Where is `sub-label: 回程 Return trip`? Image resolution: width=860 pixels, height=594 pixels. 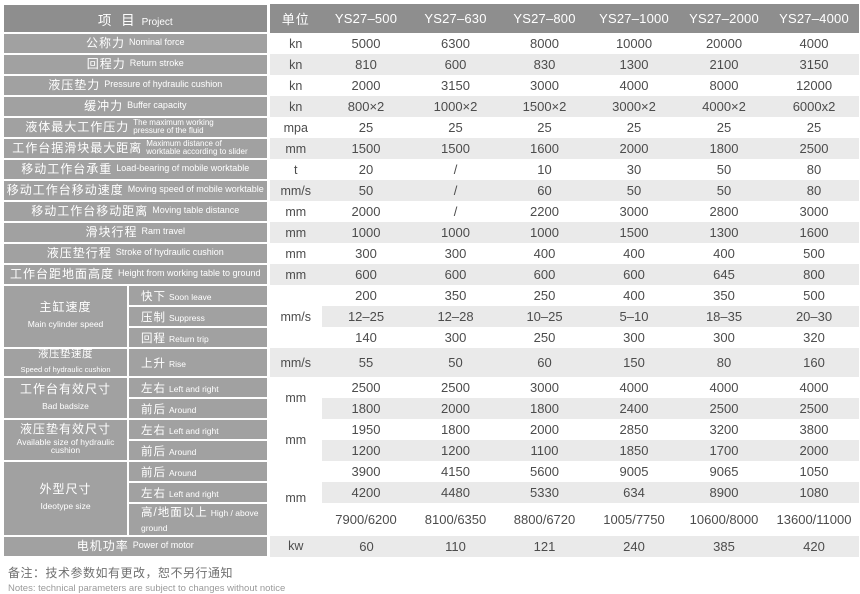 sub-label: 回程 Return trip is located at coordinates (198, 337).